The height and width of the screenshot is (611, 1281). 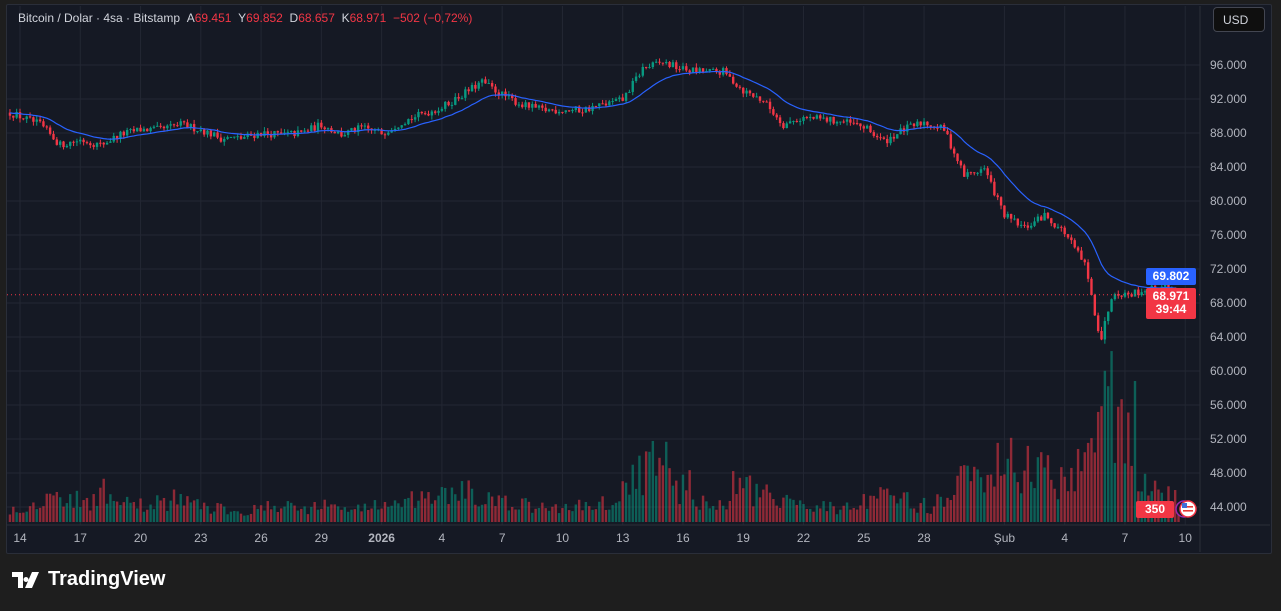 I want to click on brand-name: TradingView, so click(x=107, y=579).